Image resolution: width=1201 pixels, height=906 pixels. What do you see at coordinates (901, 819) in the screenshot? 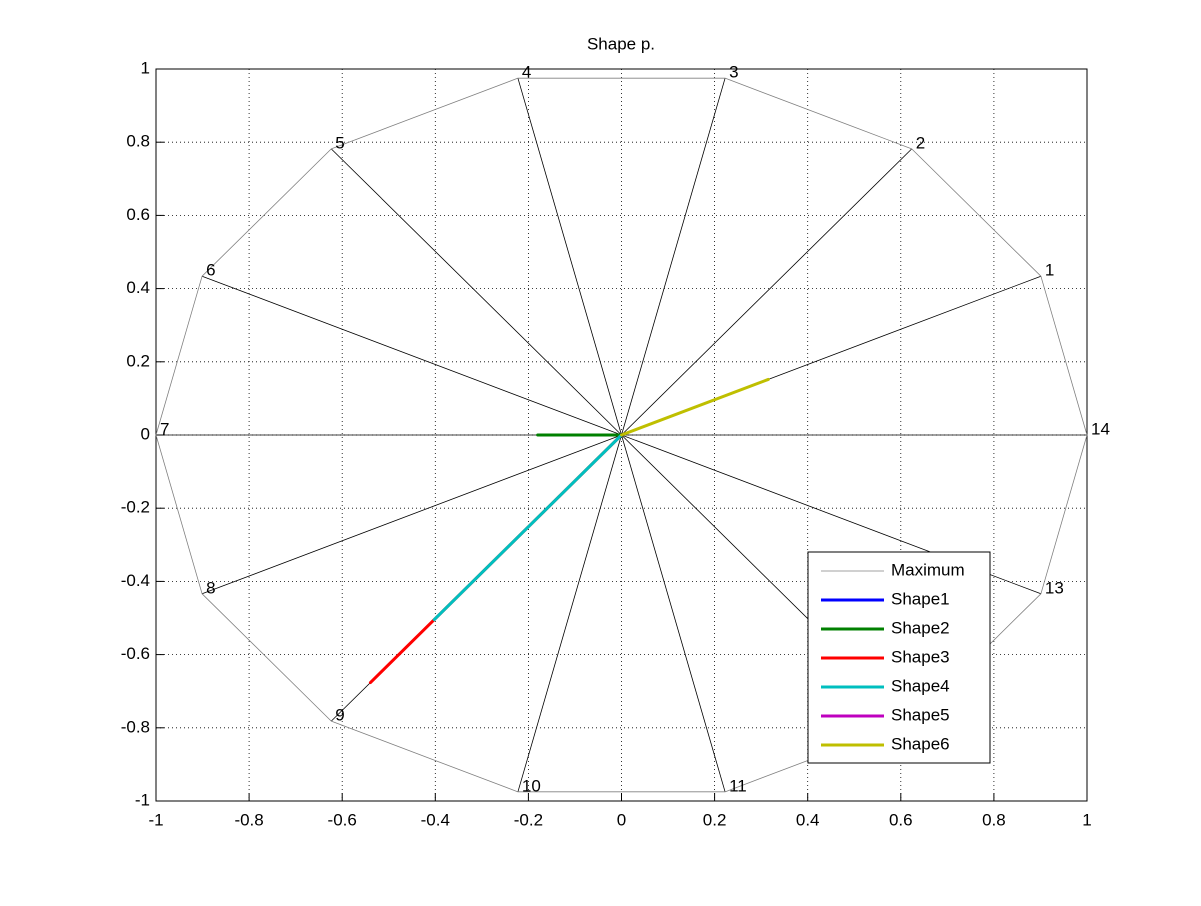
I see `x-tick-label: 0.6` at bounding box center [901, 819].